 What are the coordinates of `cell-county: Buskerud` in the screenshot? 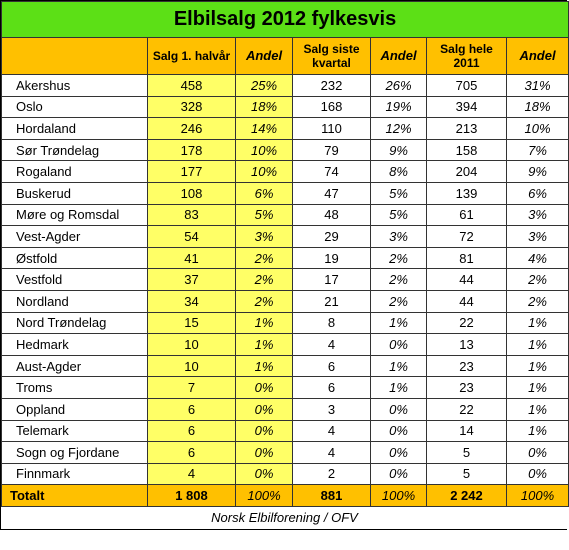 It's located at (74, 193).